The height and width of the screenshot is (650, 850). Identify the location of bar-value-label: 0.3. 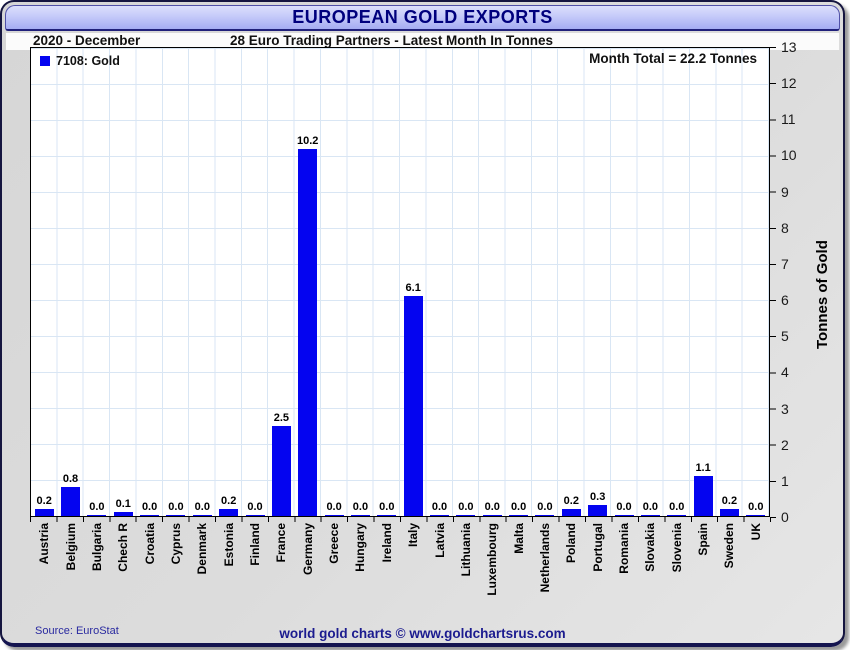
(598, 497).